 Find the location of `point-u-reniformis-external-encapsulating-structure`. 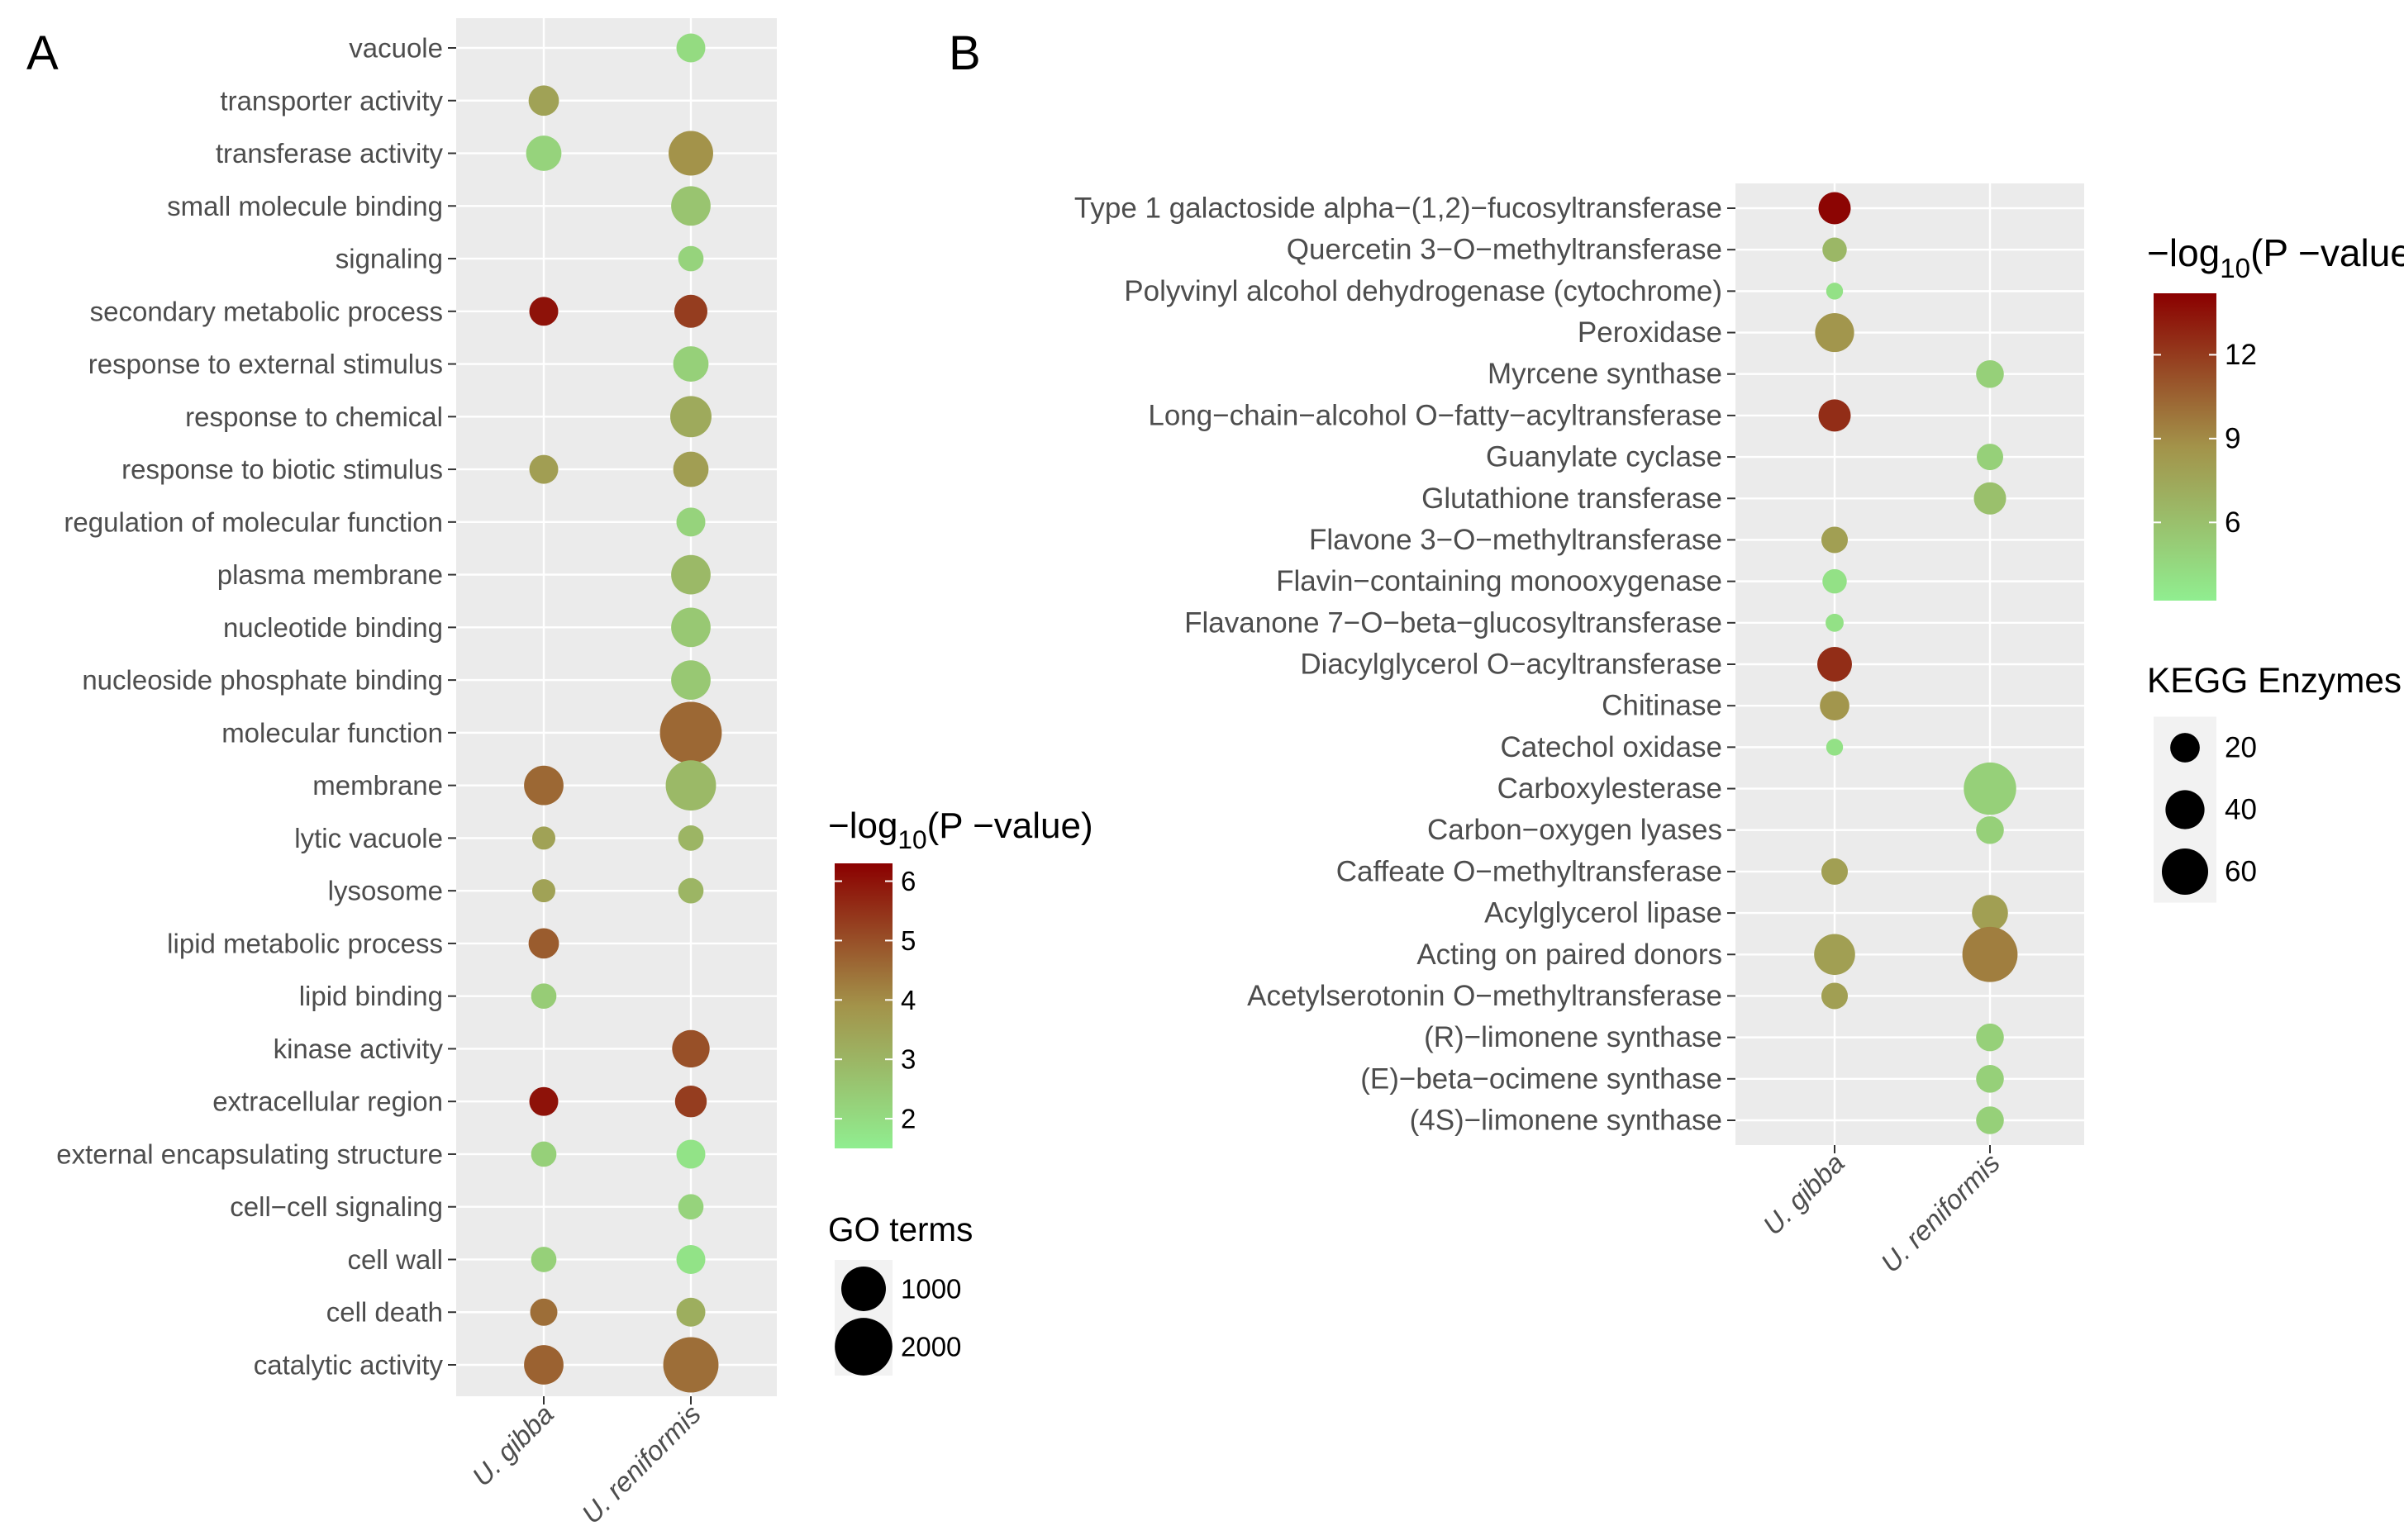

point-u-reniformis-external-encapsulating-structure is located at coordinates (691, 1154).